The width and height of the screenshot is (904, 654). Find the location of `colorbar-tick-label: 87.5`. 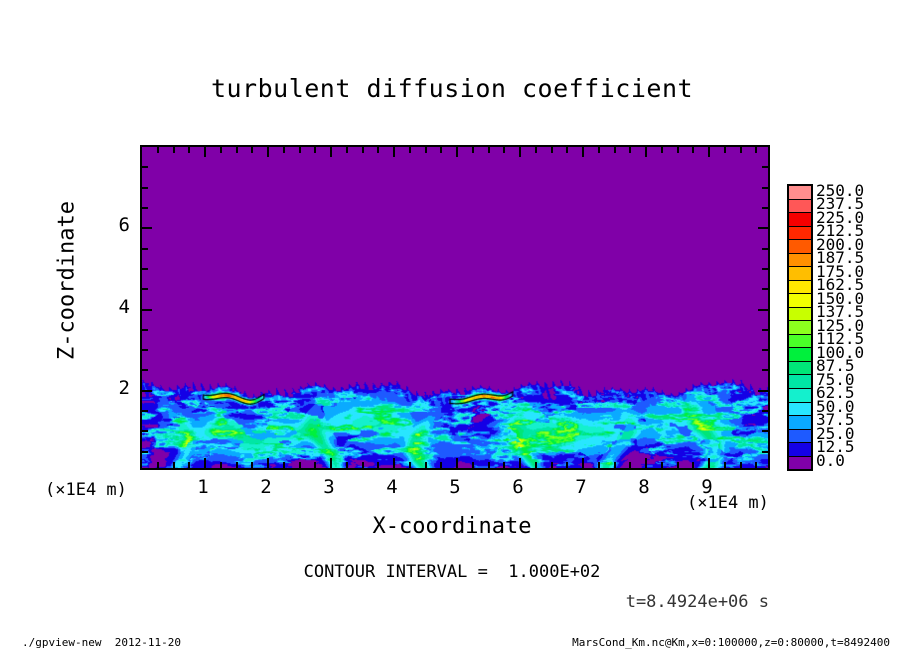

colorbar-tick-label: 87.5 is located at coordinates (835, 366).